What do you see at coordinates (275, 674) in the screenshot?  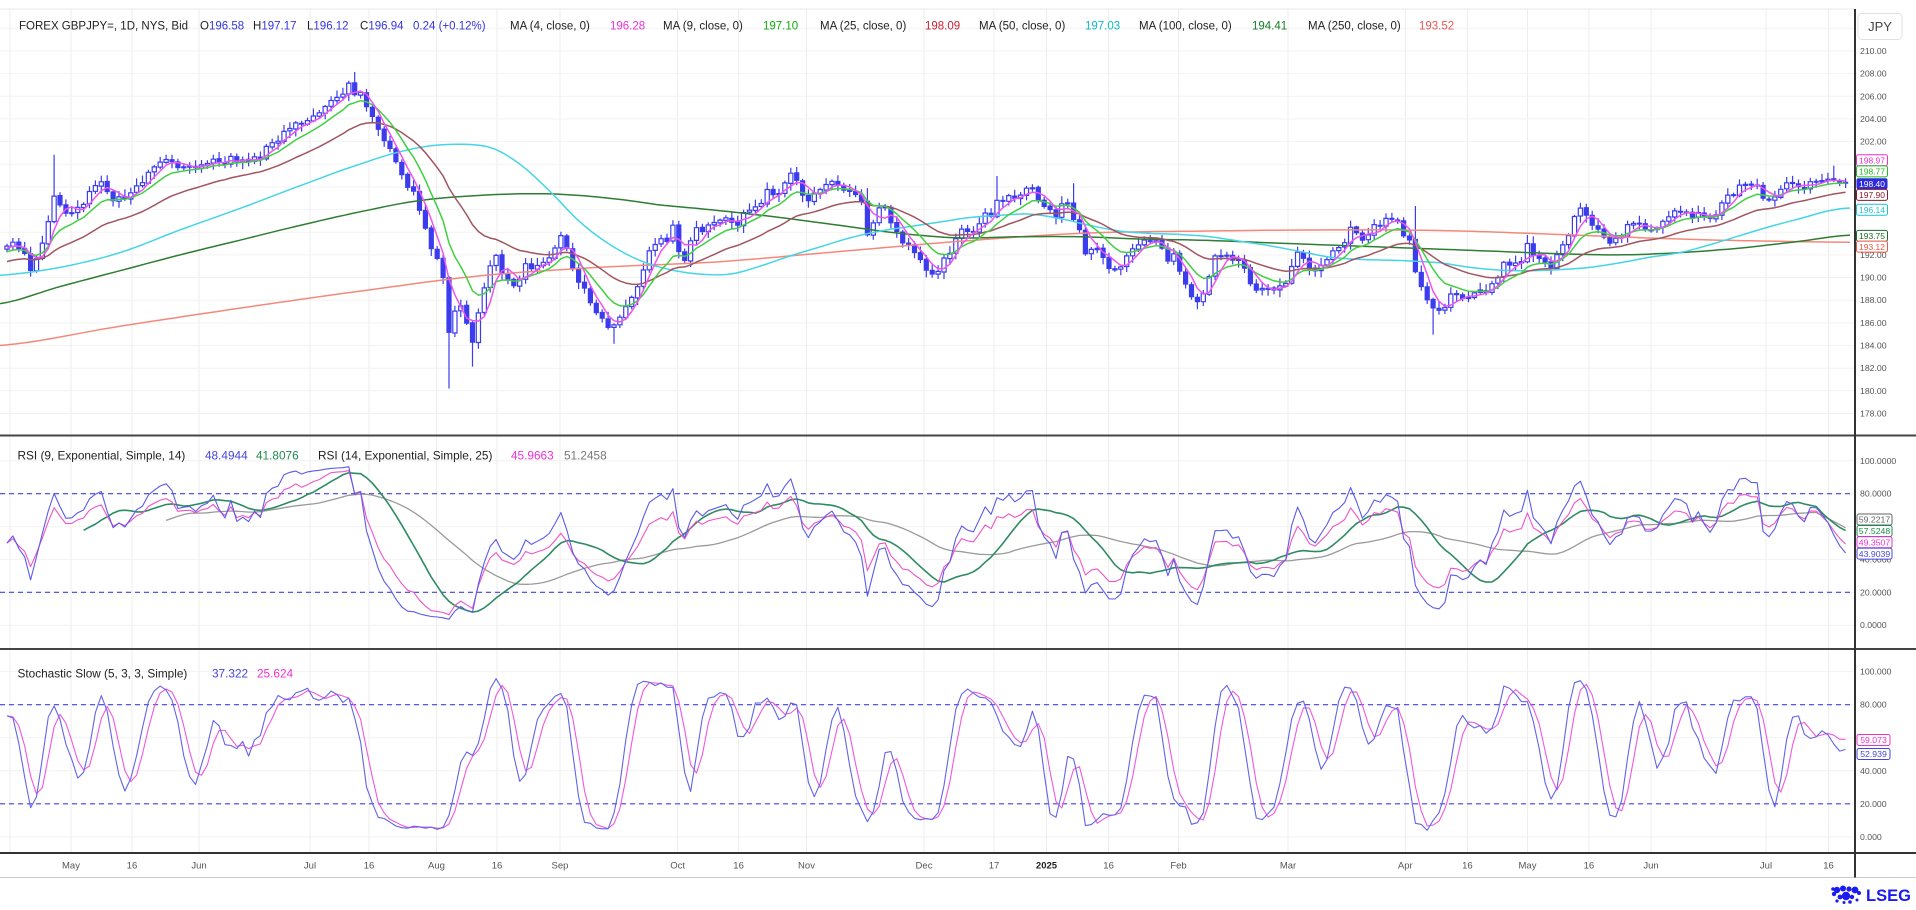 I see `svg-text: 25.624` at bounding box center [275, 674].